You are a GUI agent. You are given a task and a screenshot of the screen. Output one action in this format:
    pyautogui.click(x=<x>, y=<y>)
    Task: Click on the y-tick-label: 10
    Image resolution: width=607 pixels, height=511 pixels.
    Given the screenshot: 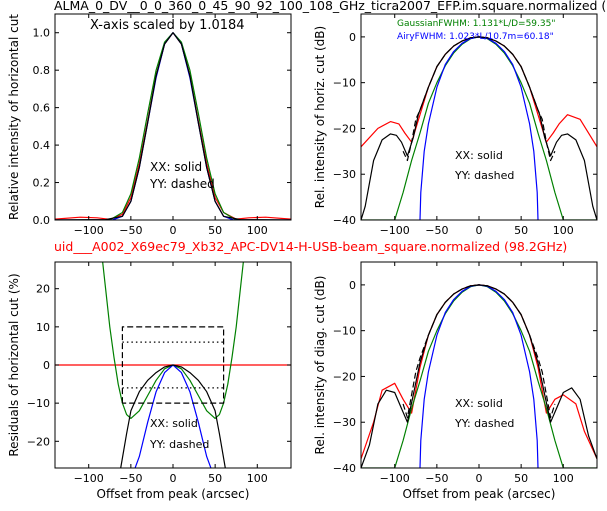 What is the action you would take?
    pyautogui.click(x=43, y=327)
    